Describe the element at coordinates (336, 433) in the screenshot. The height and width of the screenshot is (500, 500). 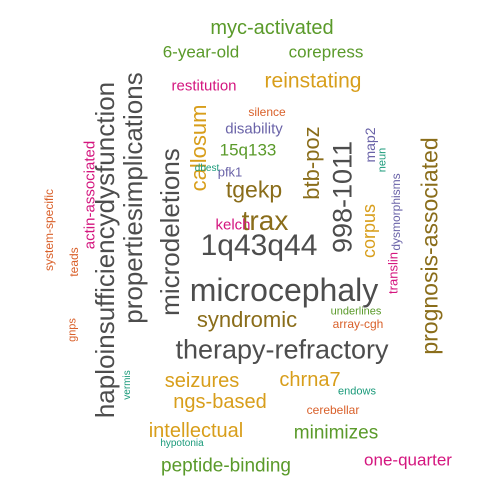
I see `word-minimizes: minimizes` at that location.